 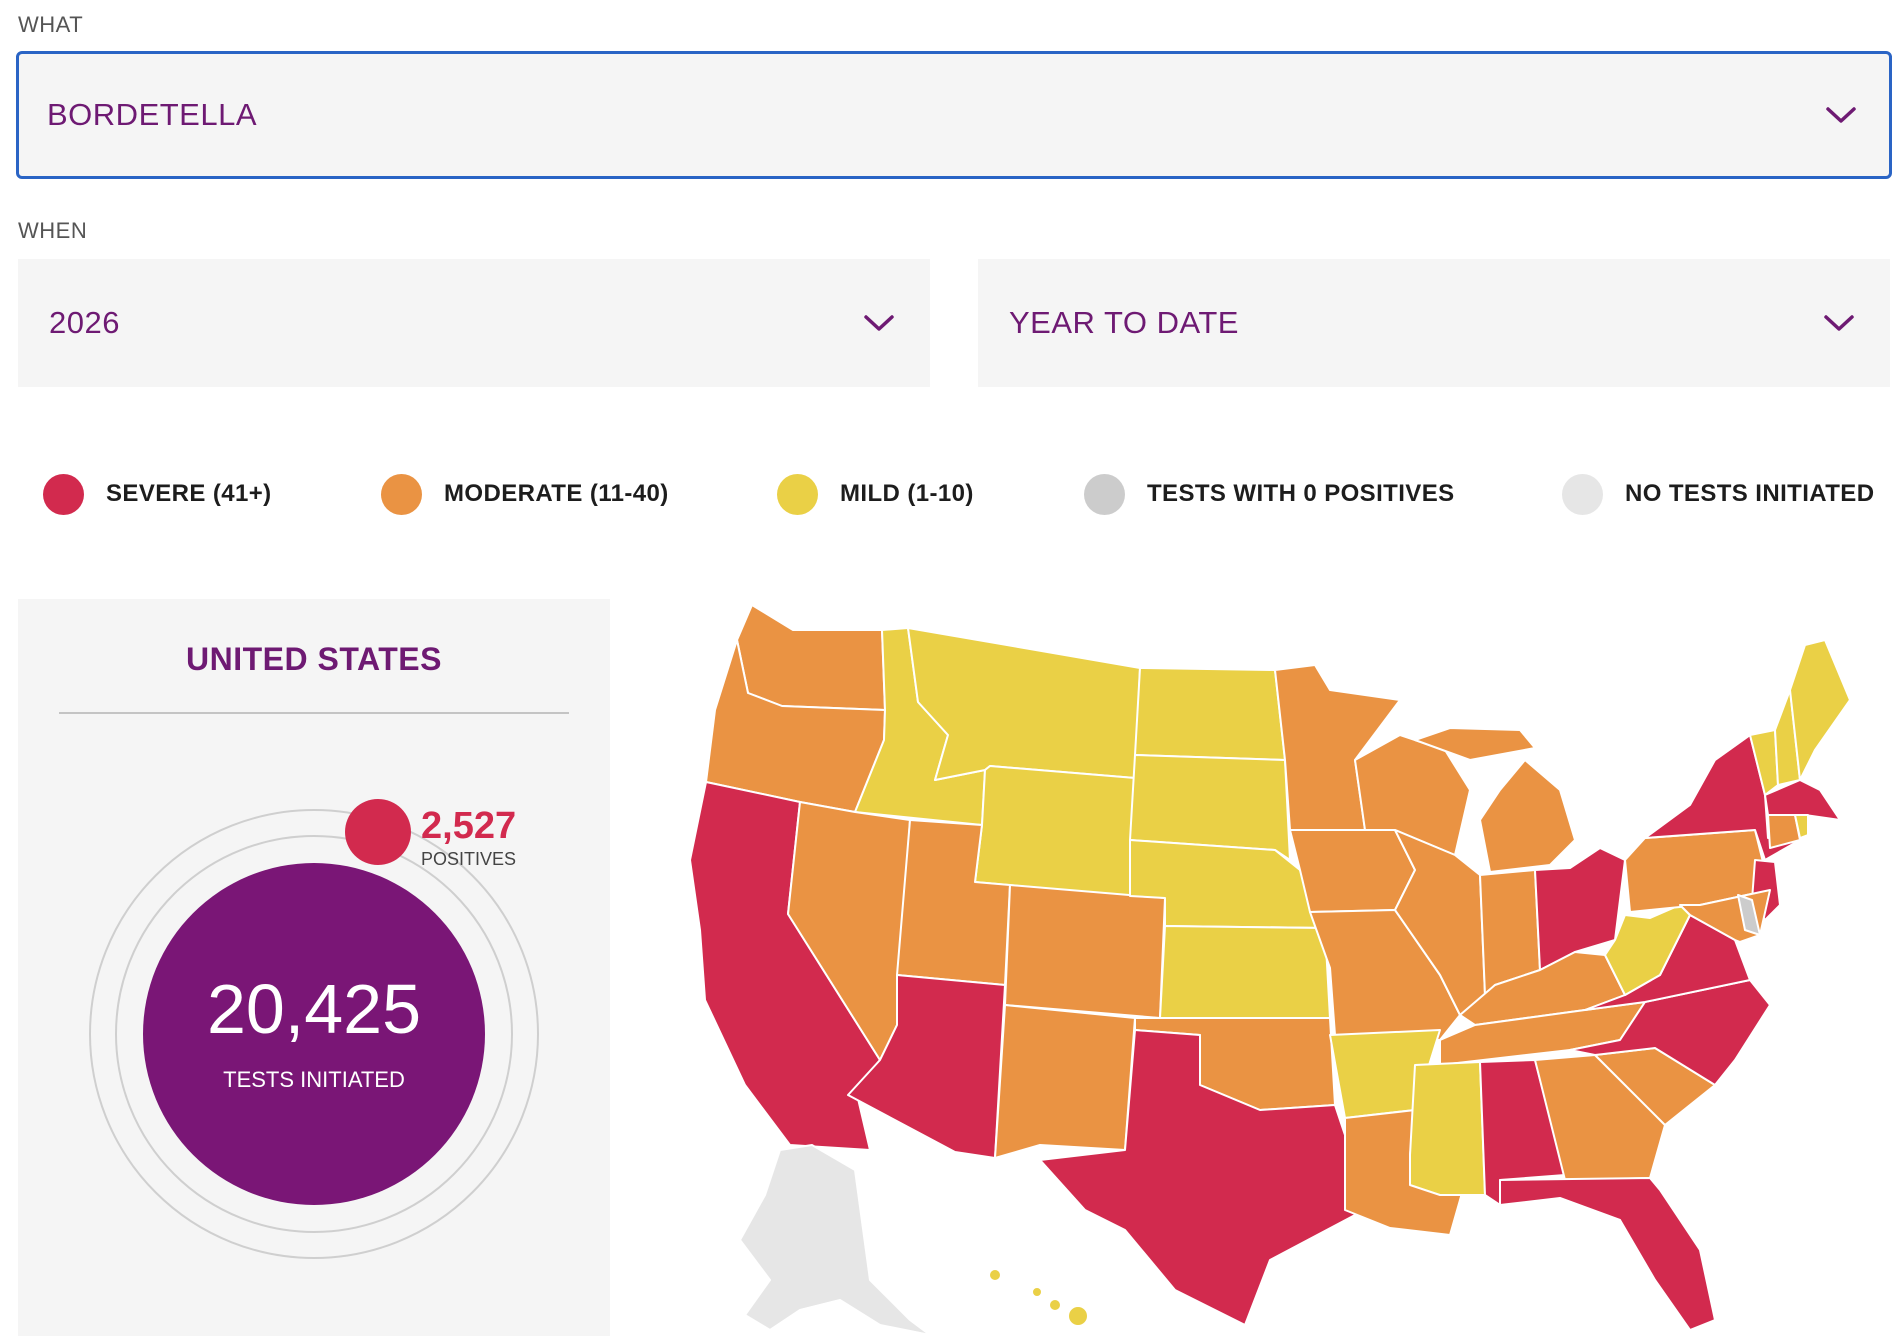 I want to click on year-selected-value: 2026, so click(x=84, y=322).